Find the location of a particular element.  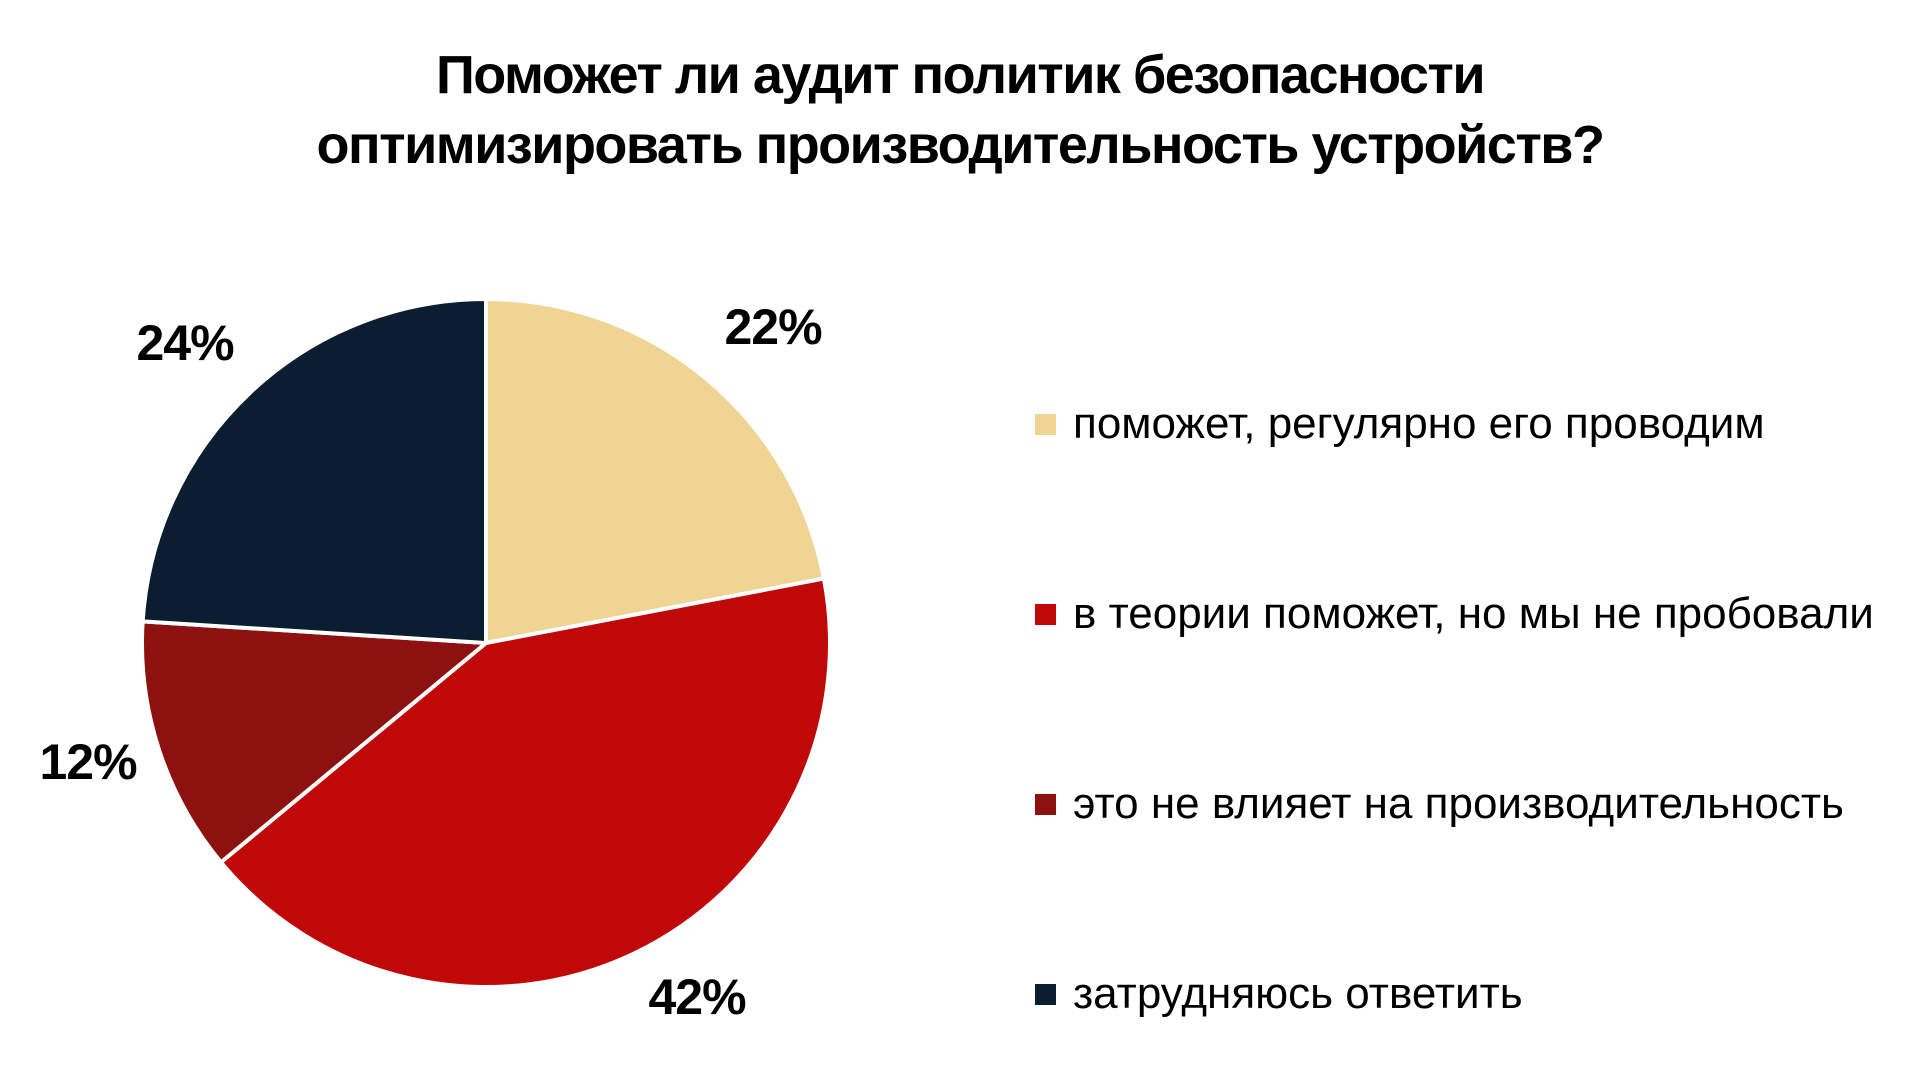

legend-item-label: в теории поможет, но мы не пробовали is located at coordinates (1473, 613).